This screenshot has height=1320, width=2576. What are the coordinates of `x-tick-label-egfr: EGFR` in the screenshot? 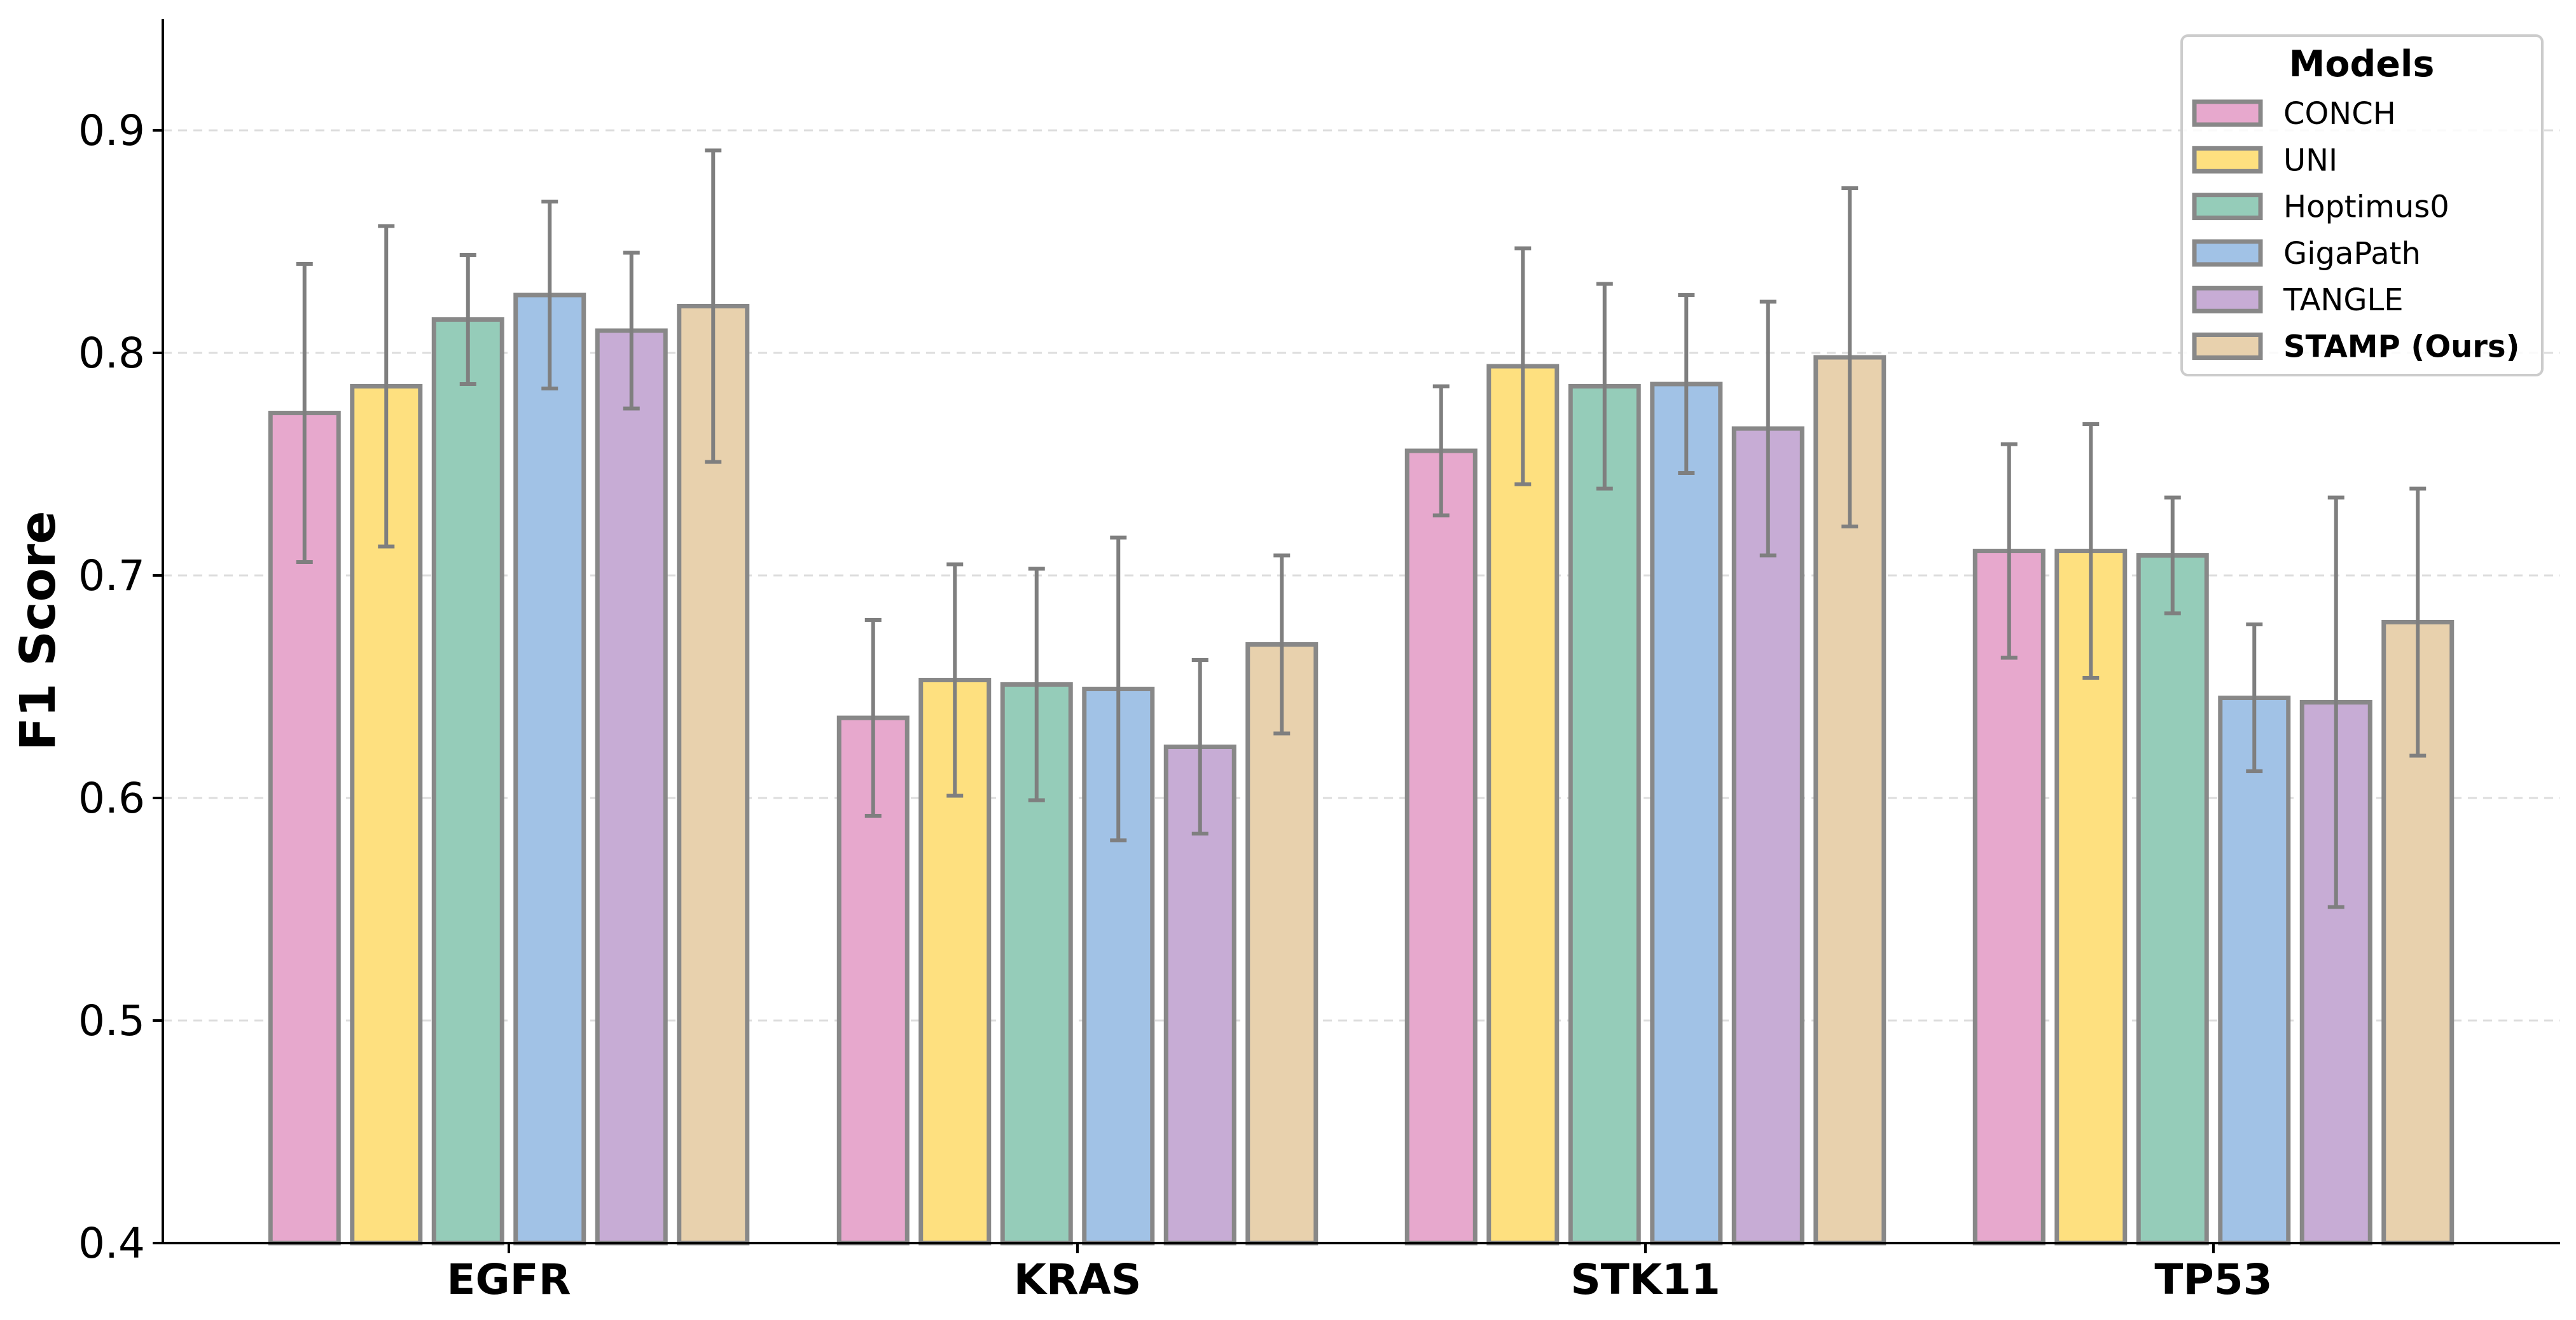 It's located at (509, 1279).